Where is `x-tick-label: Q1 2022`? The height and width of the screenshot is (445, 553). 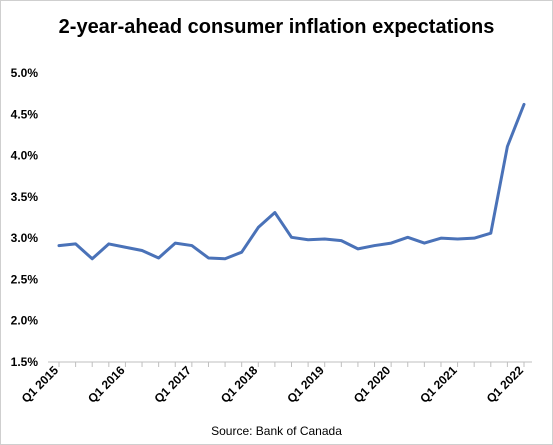 x-tick-label: Q1 2022 is located at coordinates (505, 384).